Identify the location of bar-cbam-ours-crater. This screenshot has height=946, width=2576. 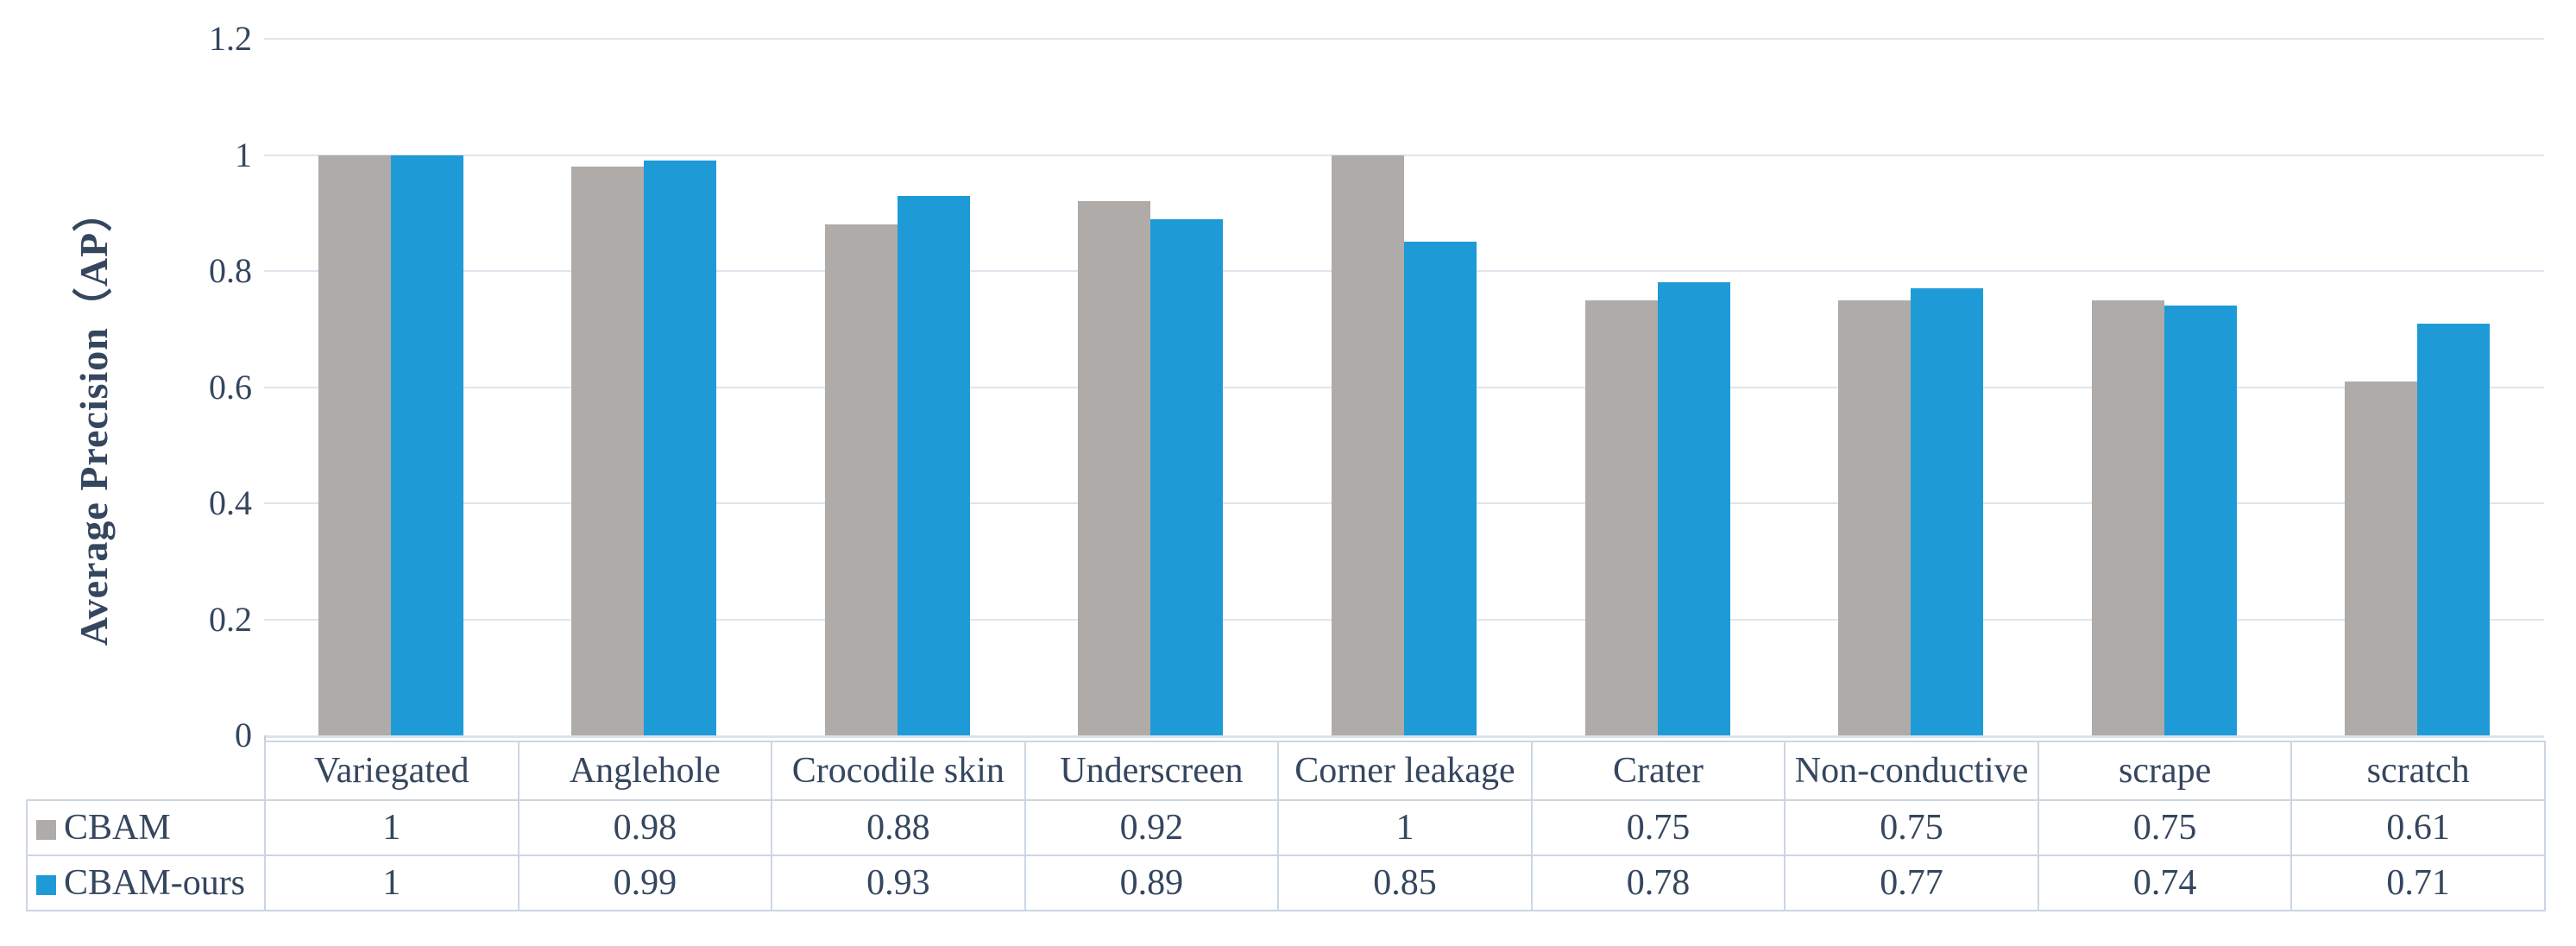
(1693, 508).